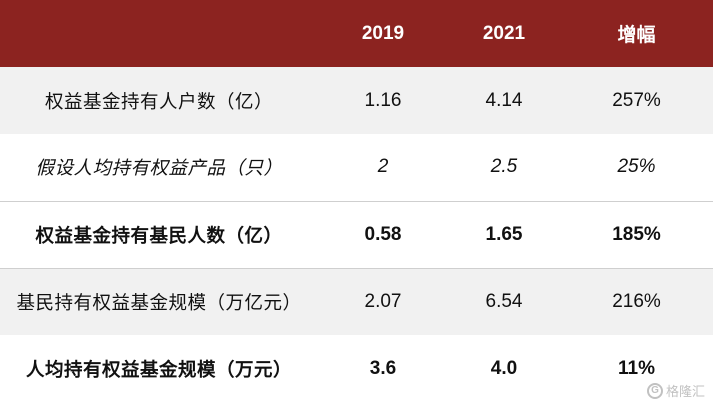 The image size is (713, 404). Describe the element at coordinates (504, 234) in the screenshot. I see `value-2021: 1.65` at that location.